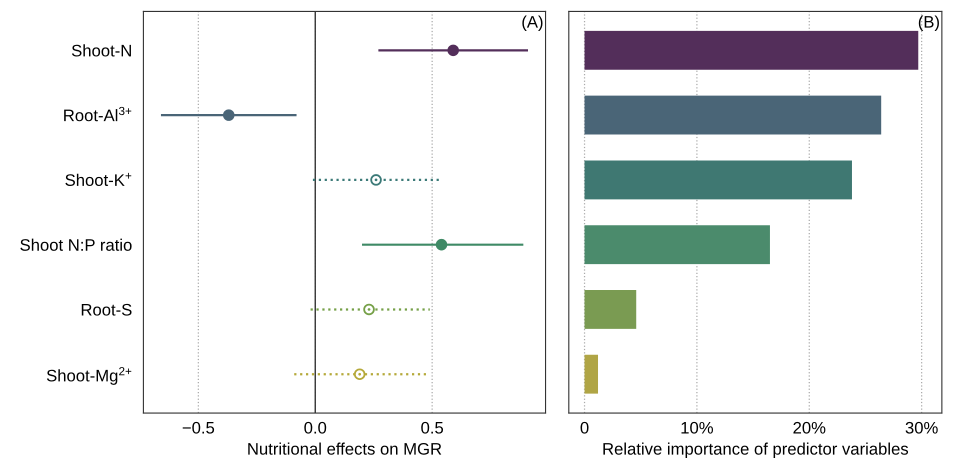 The width and height of the screenshot is (969, 459). What do you see at coordinates (755, 450) in the screenshot?
I see `x-axis-title: Relative importance of predictor variables` at bounding box center [755, 450].